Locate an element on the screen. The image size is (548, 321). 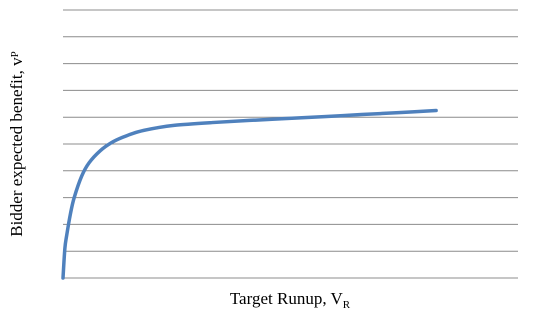
x-axis-title-sub: R is located at coordinates (347, 305).